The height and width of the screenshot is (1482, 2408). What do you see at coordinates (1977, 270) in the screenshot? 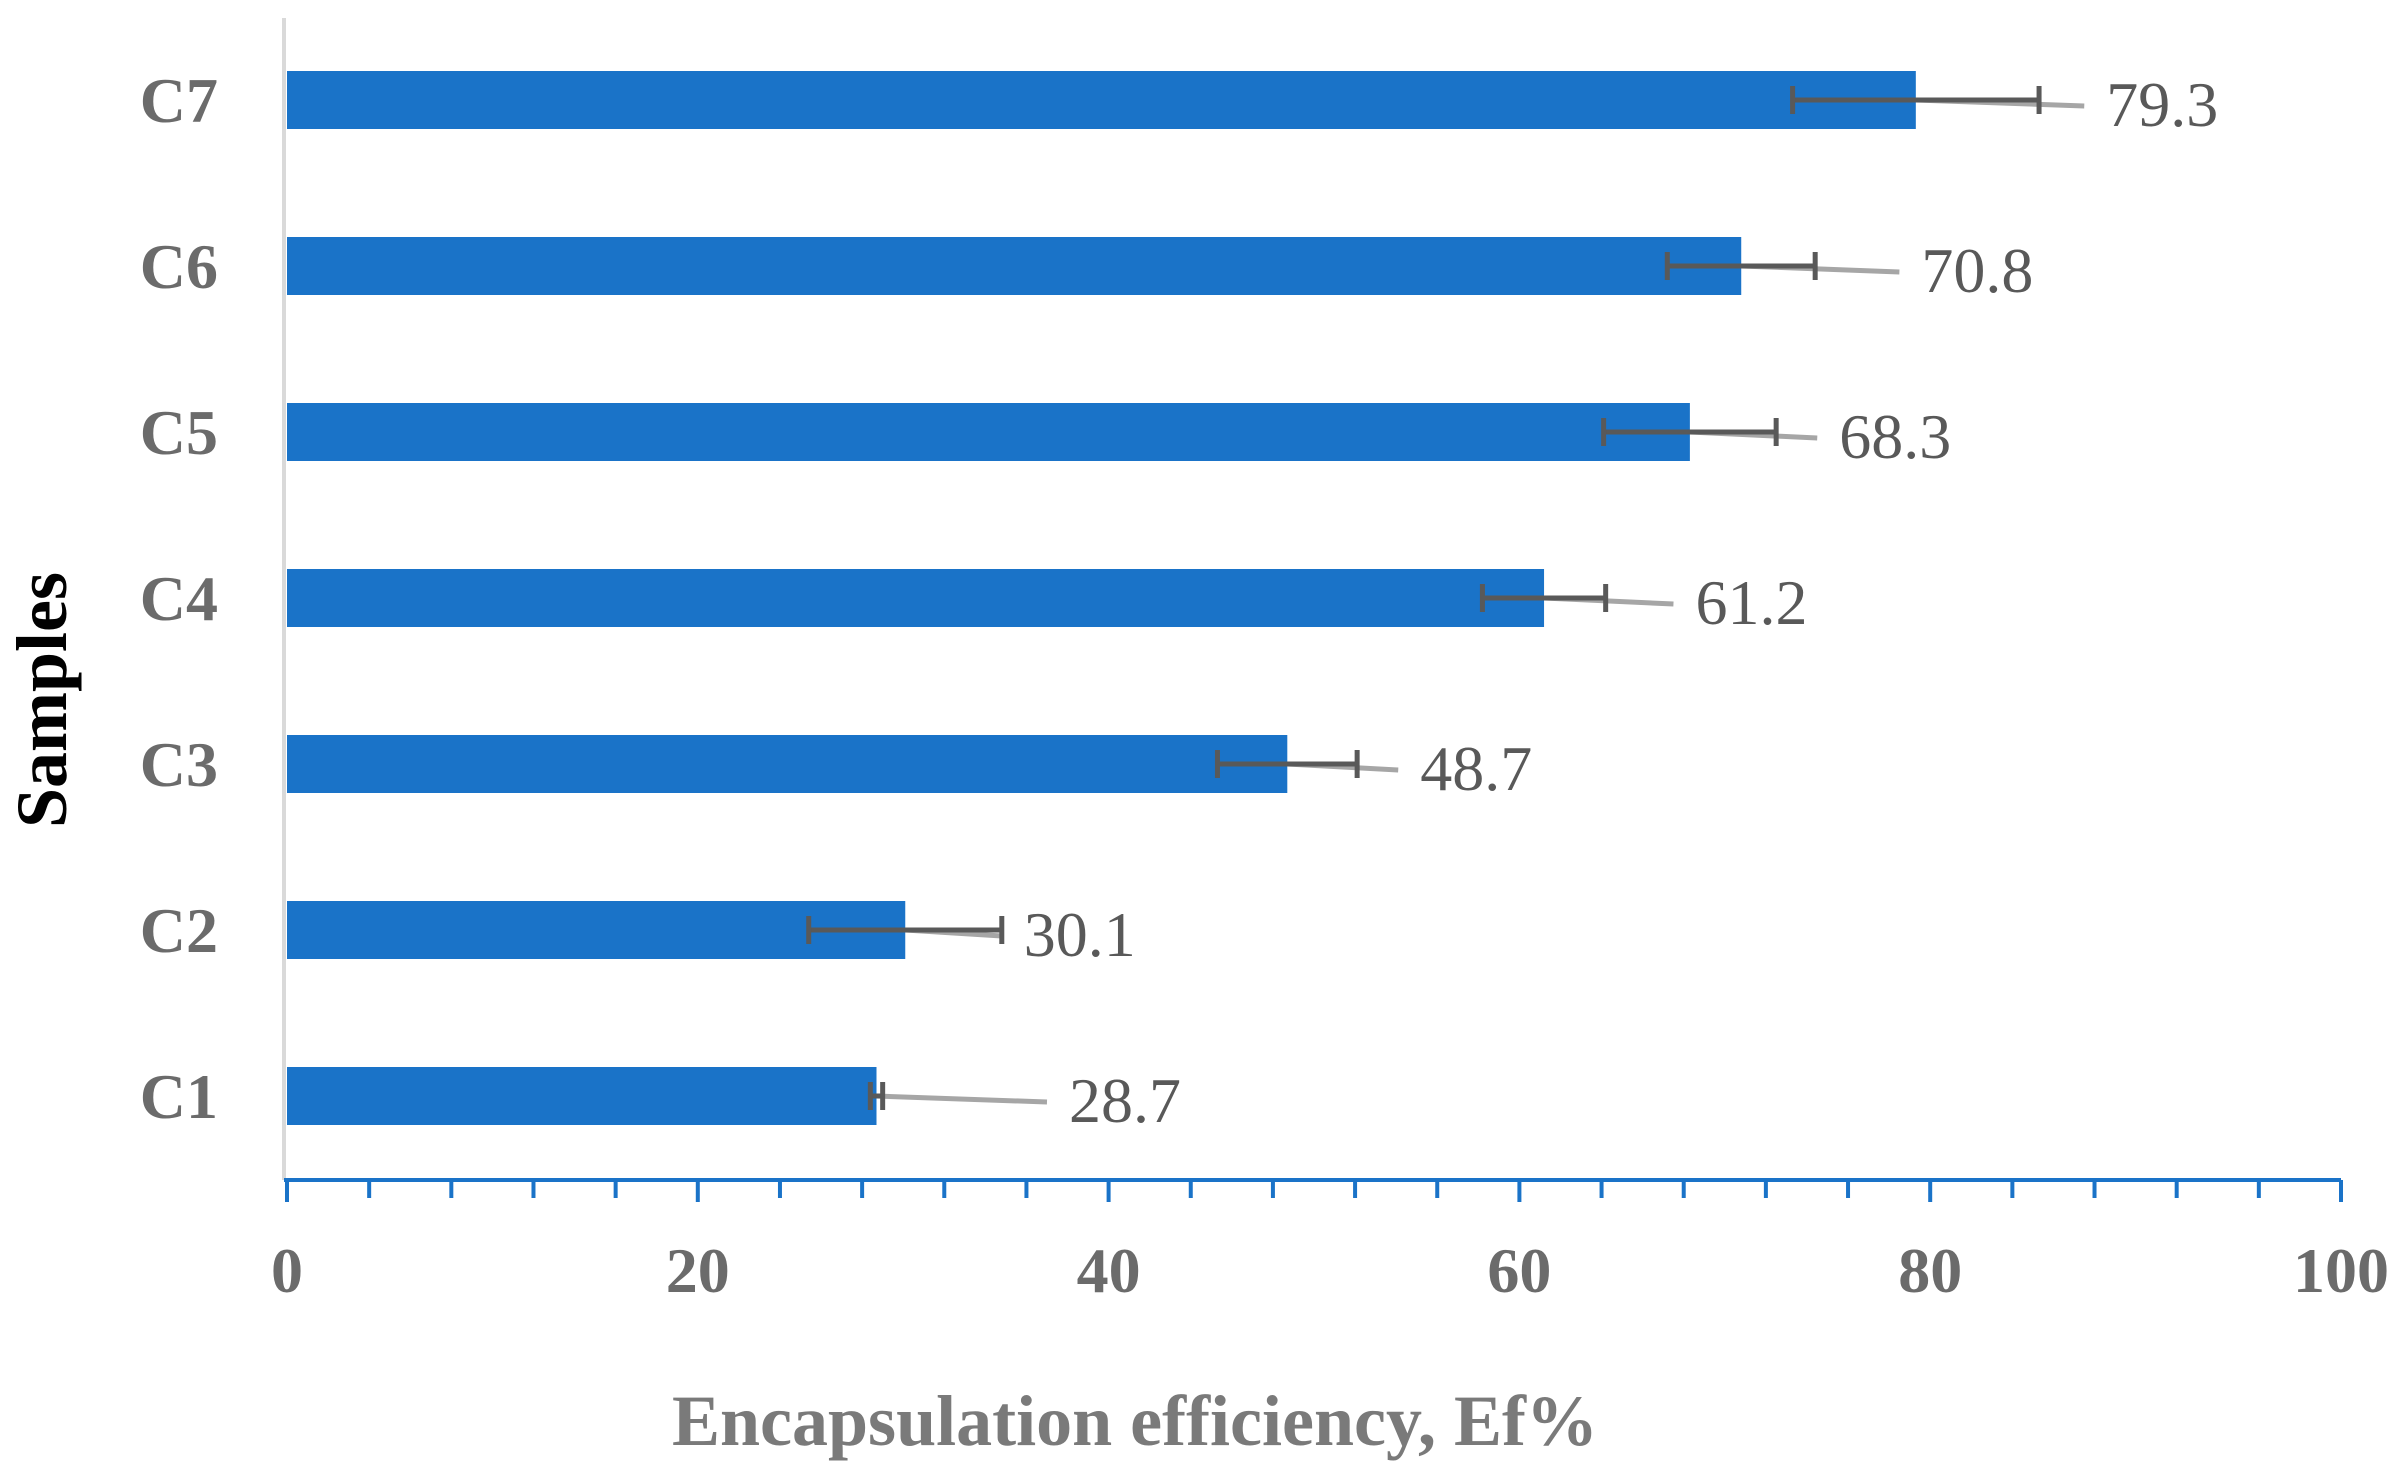
I see `data-label: 70.8` at bounding box center [1977, 270].